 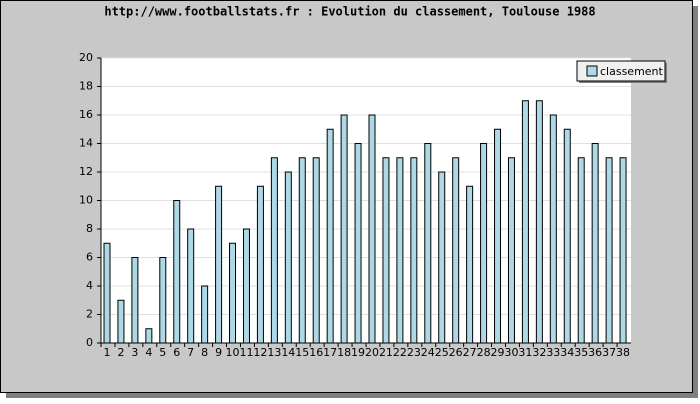 I want to click on x-tick-label: 32, so click(x=539, y=352).